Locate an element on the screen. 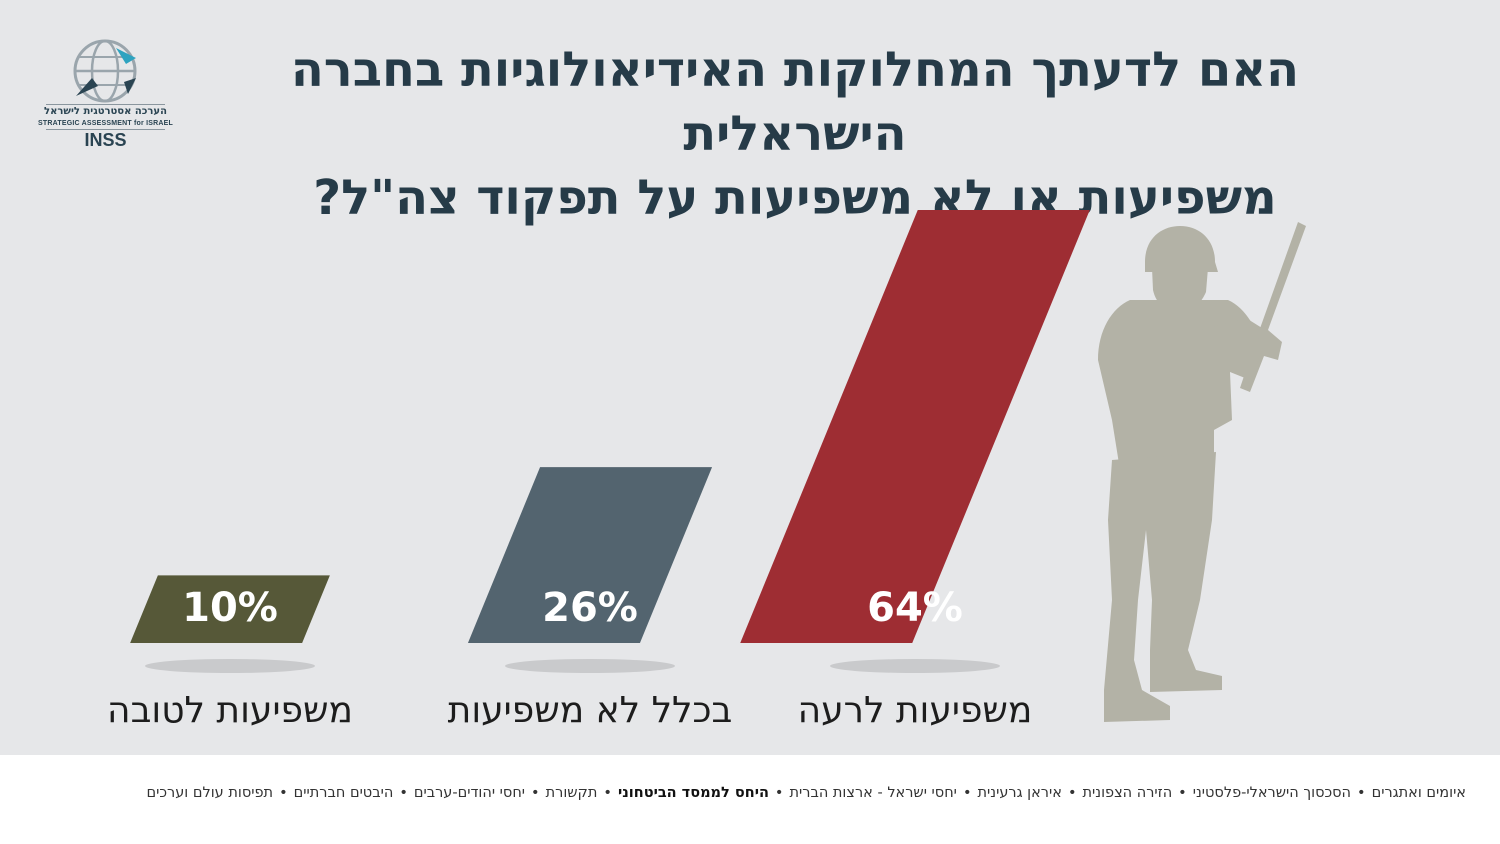  logo-english-text: STRATEGIC ASSESSMENT for ISRAEL is located at coordinates (105, 123).